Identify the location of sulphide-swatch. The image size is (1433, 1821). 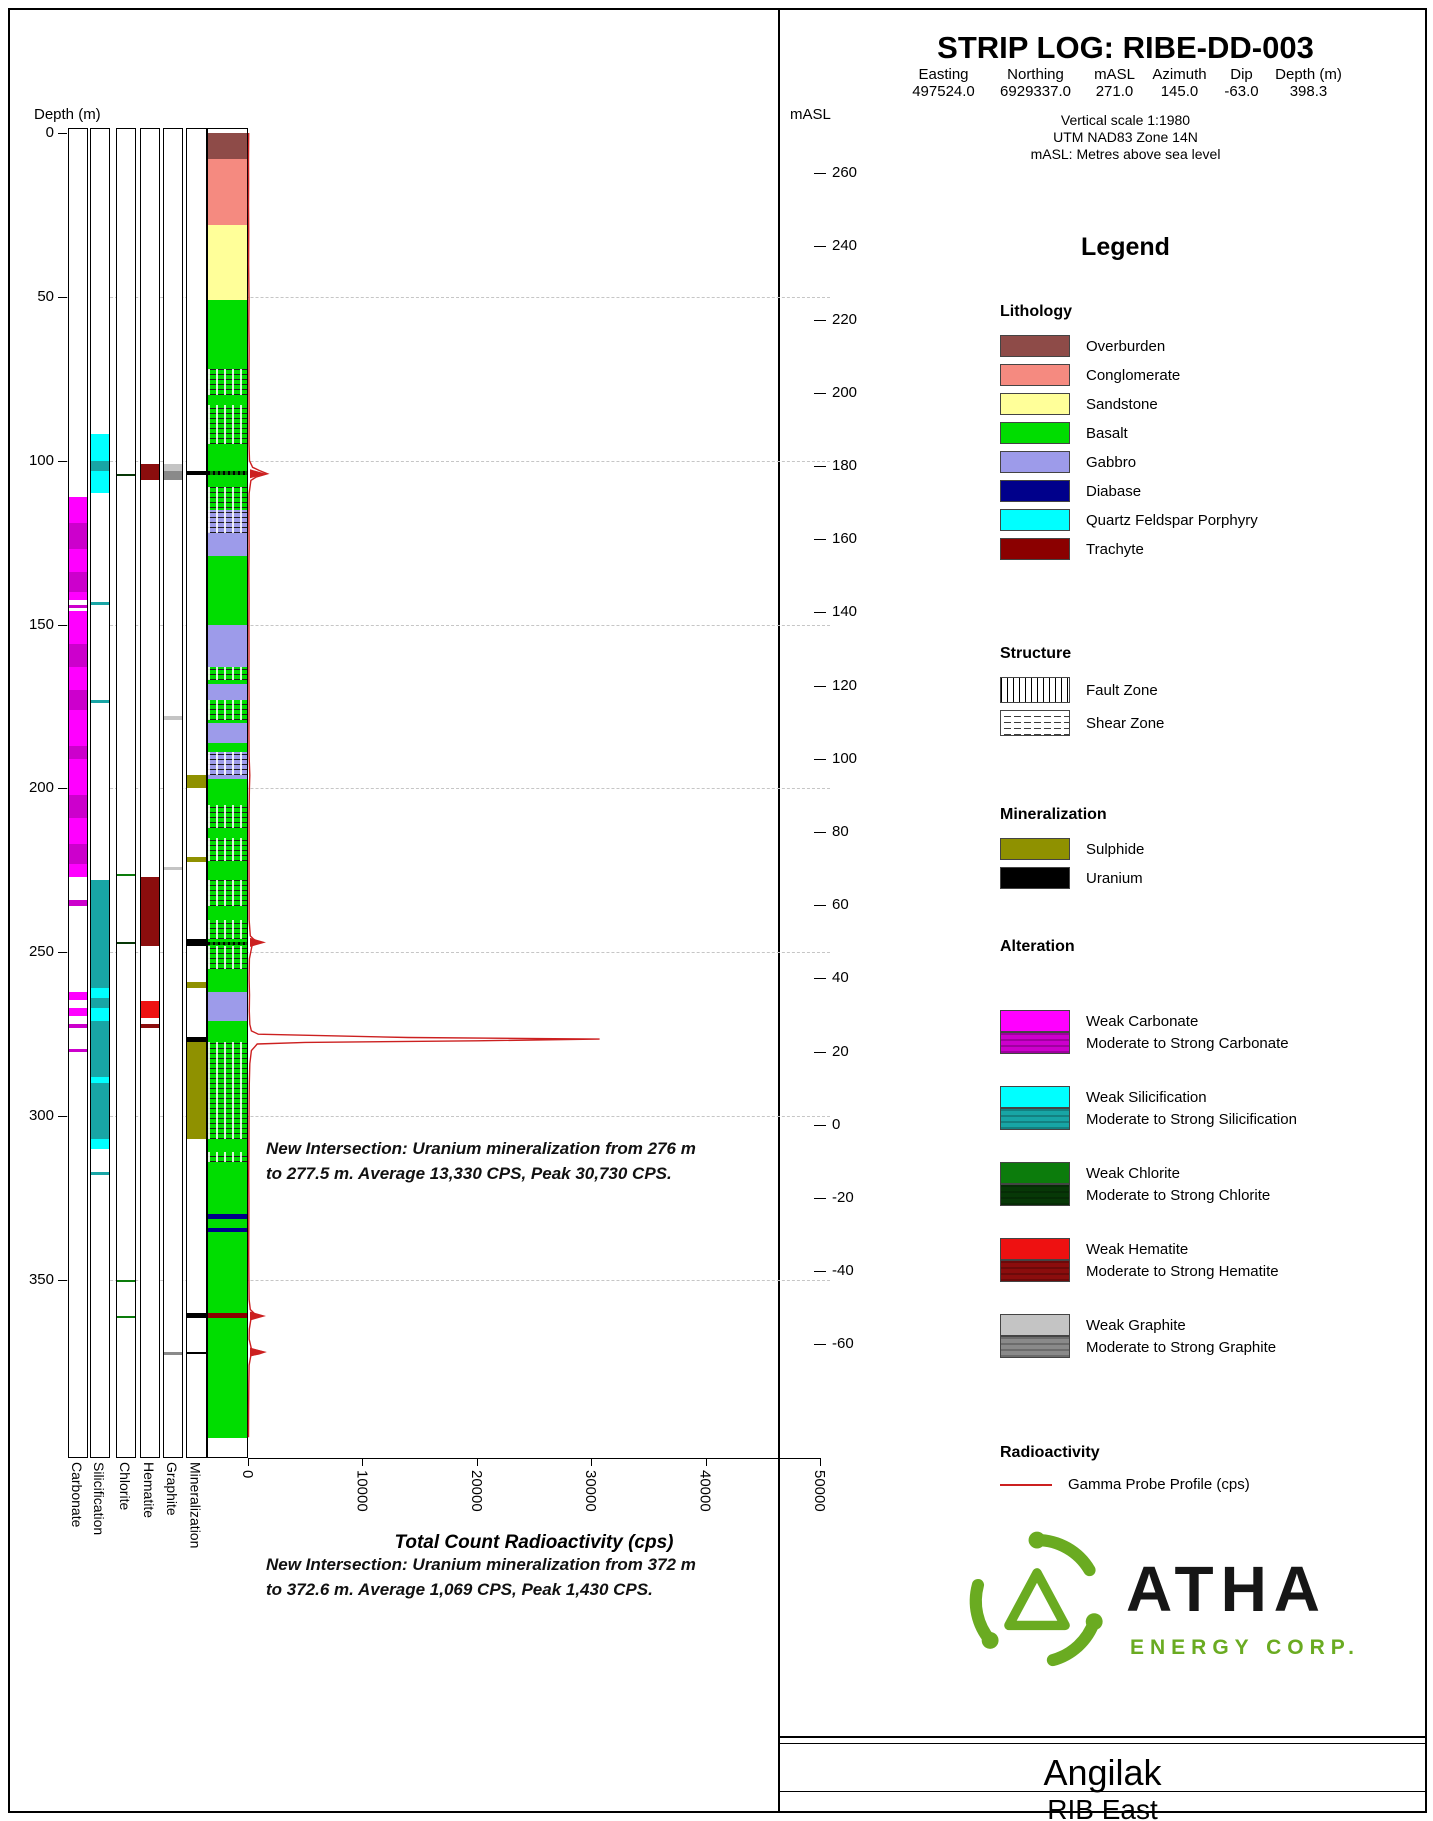
(1035, 849).